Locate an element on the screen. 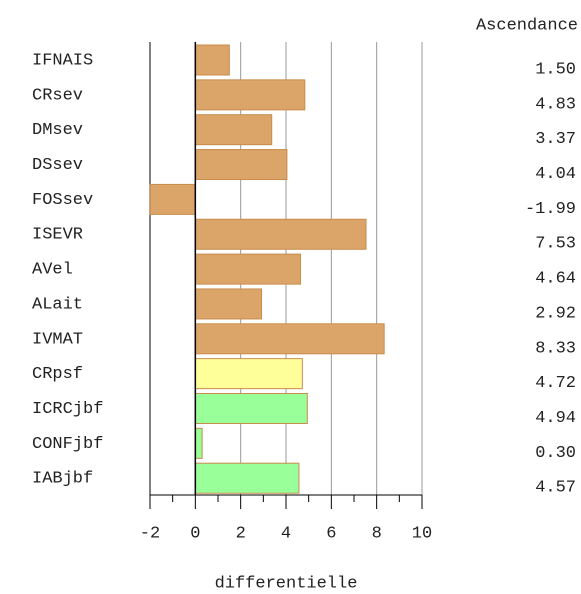 Image resolution: width=581 pixels, height=594 pixels. y-tick-label: IFNAIS is located at coordinates (62, 60).